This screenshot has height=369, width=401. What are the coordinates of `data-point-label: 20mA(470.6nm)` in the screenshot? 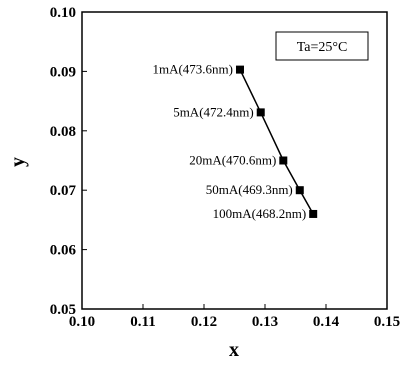 It's located at (232, 160).